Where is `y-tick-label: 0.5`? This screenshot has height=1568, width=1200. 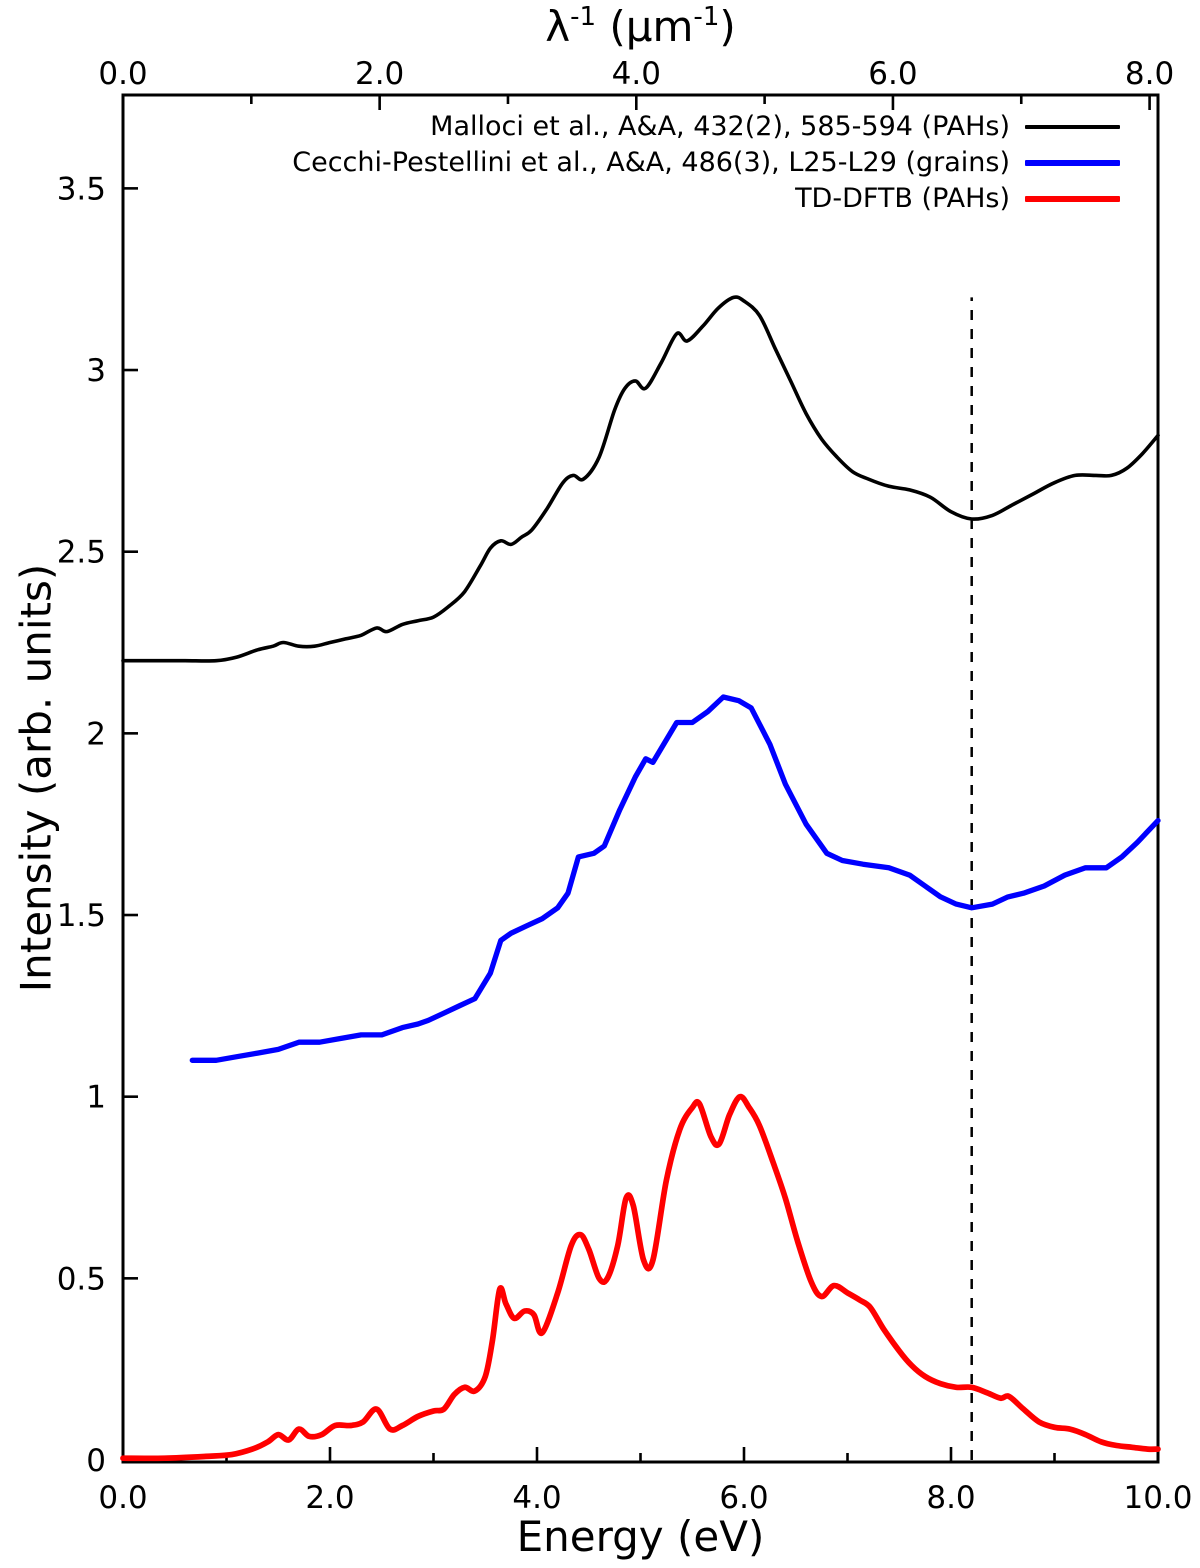 y-tick-label: 0.5 is located at coordinates (81, 1279).